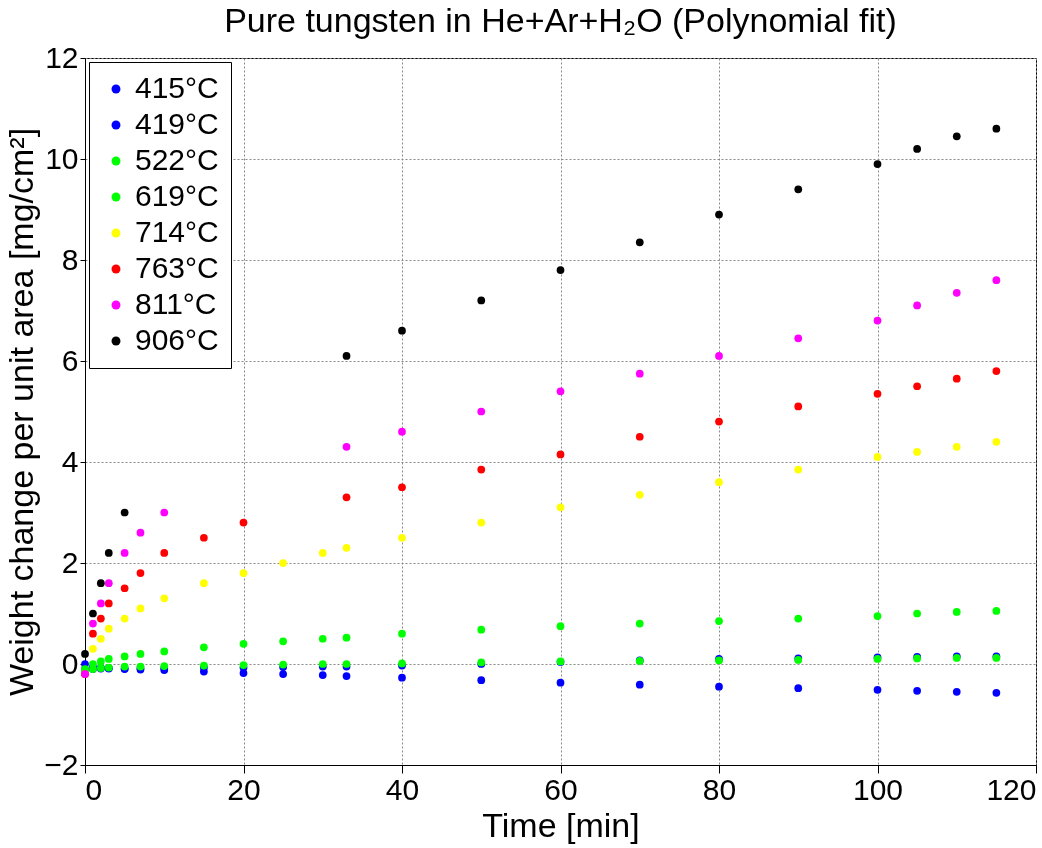  I want to click on x-tick-label: 120, so click(1011, 789).